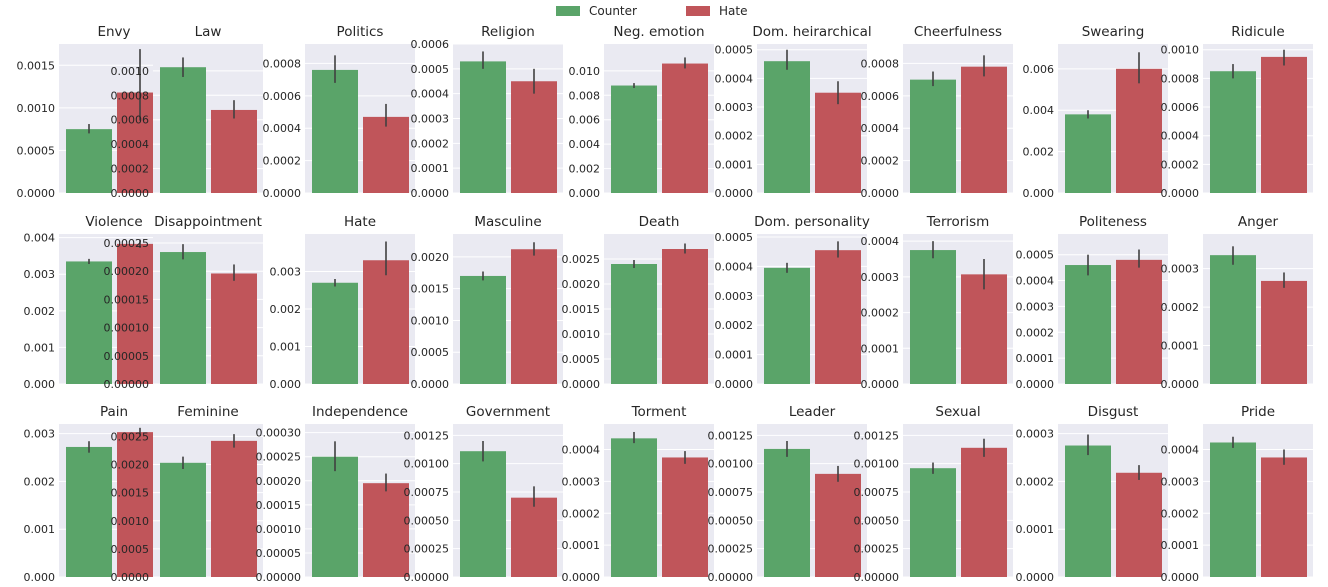 The height and width of the screenshot is (587, 1328). What do you see at coordinates (1113, 32) in the screenshot?
I see `panel-title: Swearing` at bounding box center [1113, 32].